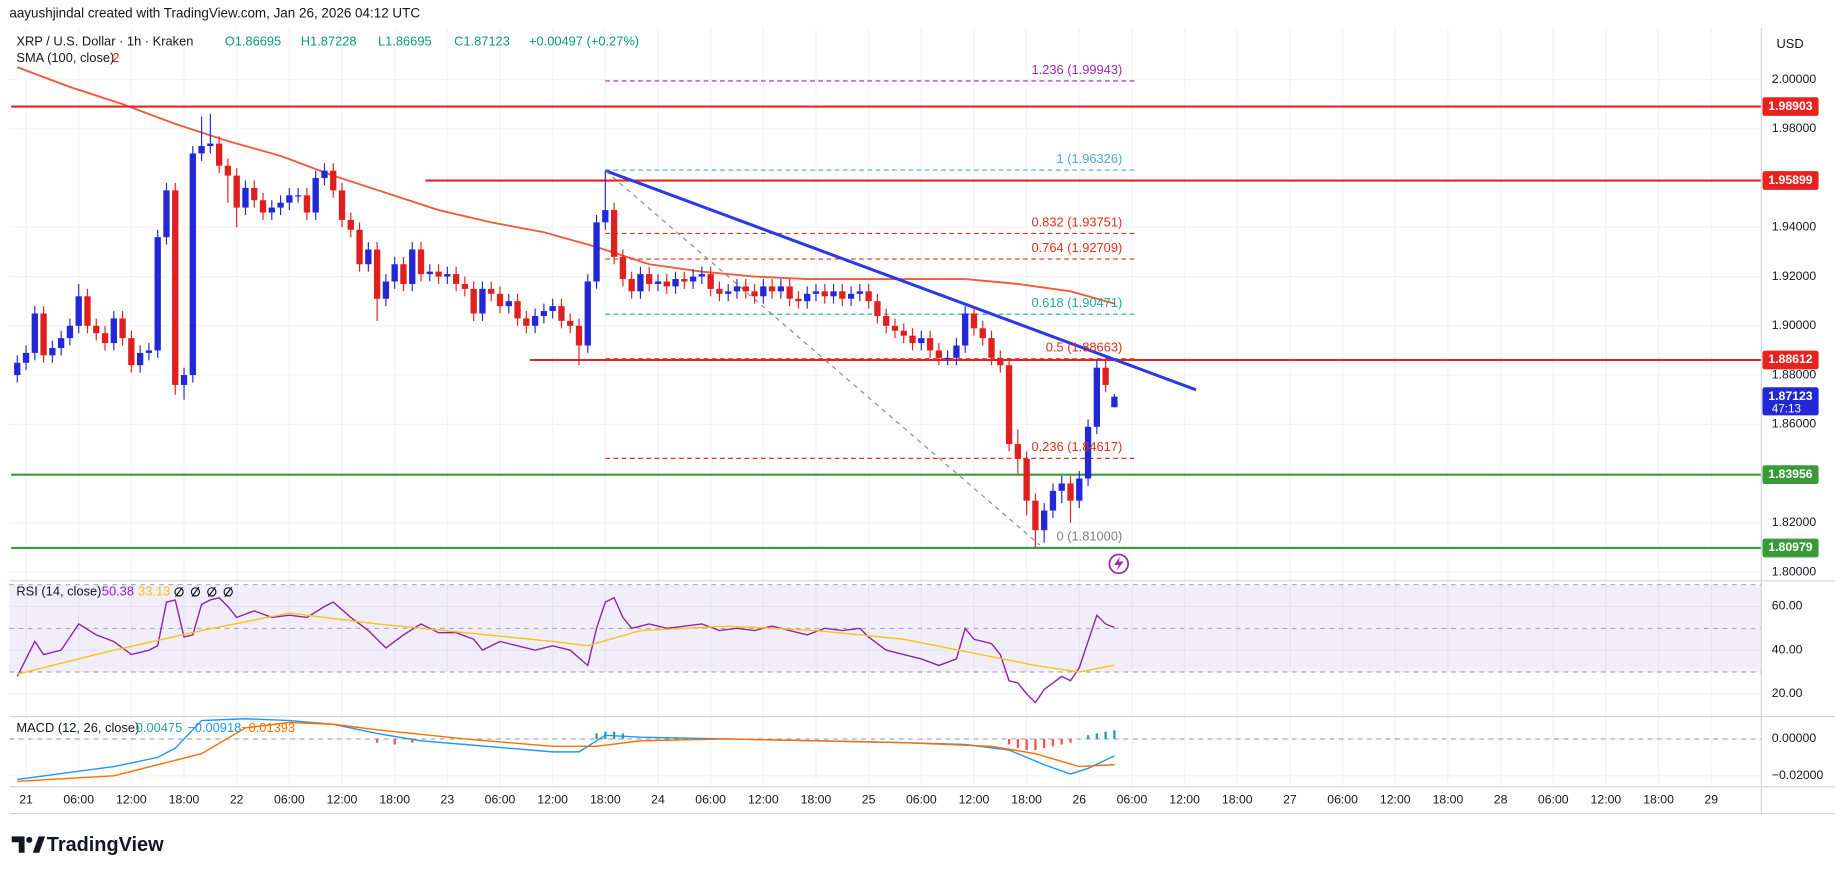 This screenshot has height=875, width=1835. I want to click on macd-value: −0.00918, so click(214, 727).